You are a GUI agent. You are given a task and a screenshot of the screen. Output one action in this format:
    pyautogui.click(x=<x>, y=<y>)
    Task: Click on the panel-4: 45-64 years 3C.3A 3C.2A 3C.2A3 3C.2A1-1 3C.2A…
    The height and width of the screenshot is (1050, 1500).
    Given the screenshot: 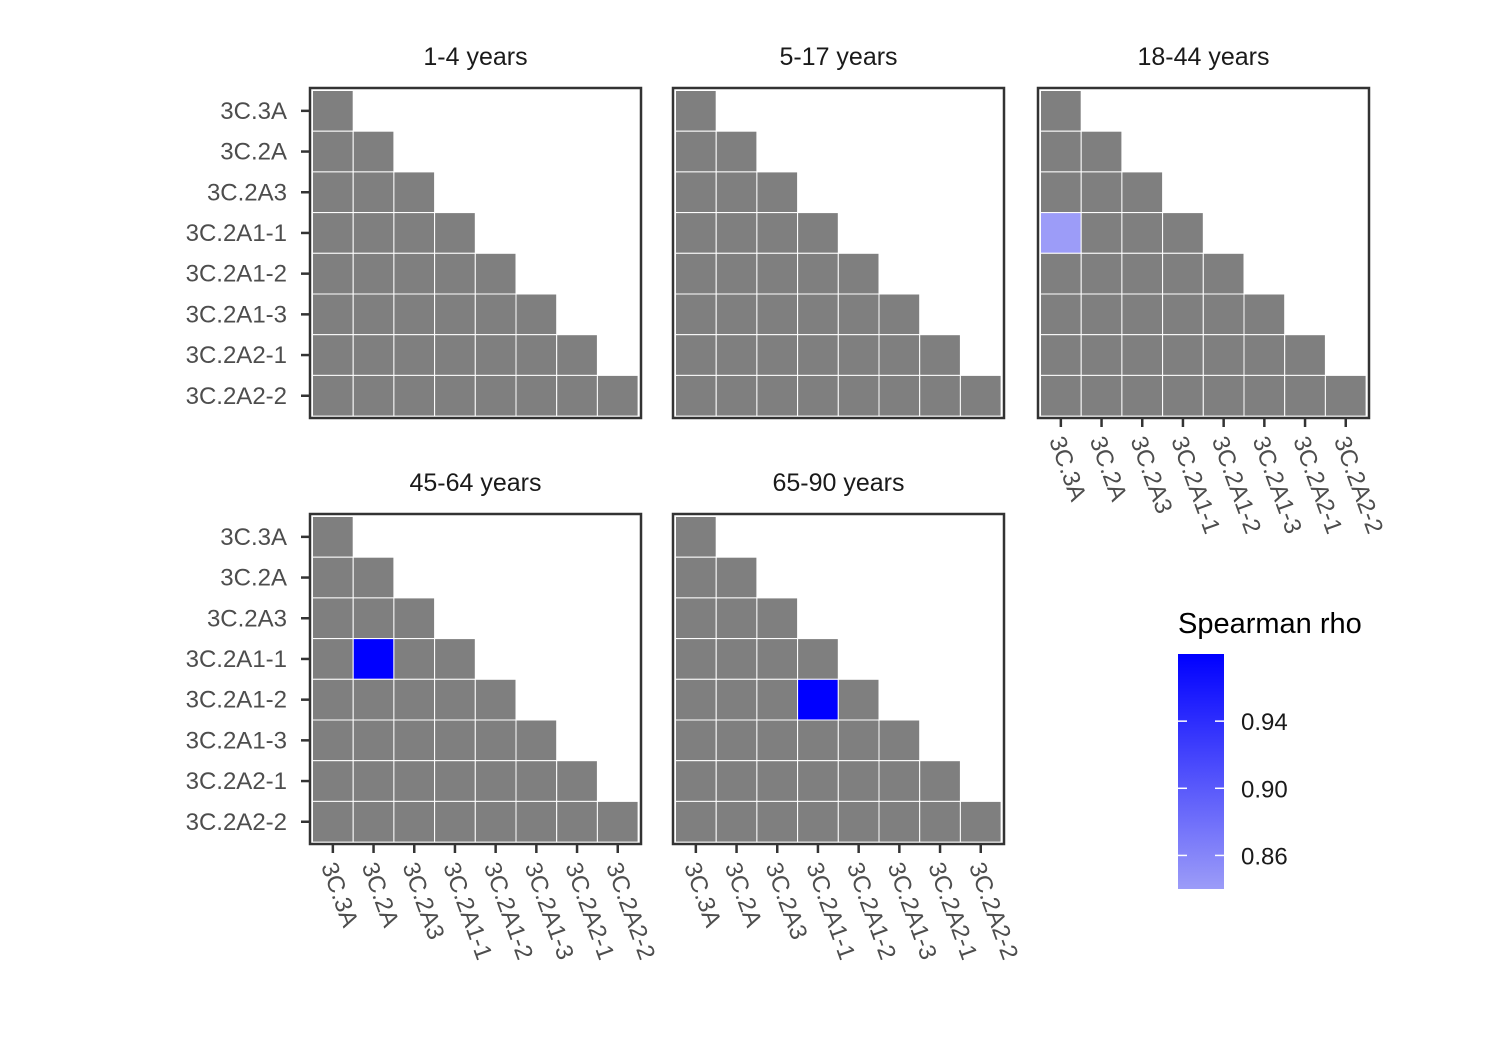 What is the action you would take?
    pyautogui.click(x=423, y=716)
    